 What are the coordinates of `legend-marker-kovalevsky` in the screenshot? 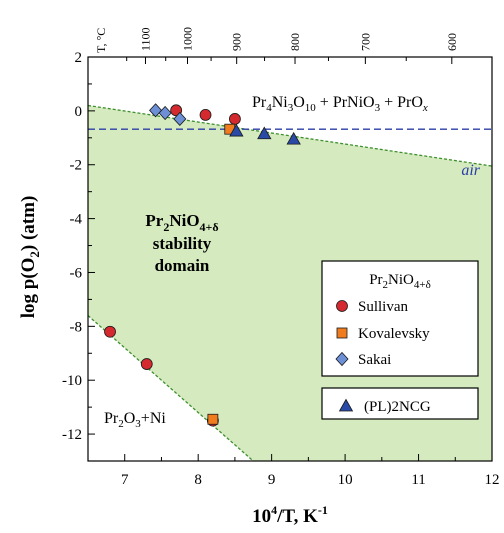 It's located at (342, 333).